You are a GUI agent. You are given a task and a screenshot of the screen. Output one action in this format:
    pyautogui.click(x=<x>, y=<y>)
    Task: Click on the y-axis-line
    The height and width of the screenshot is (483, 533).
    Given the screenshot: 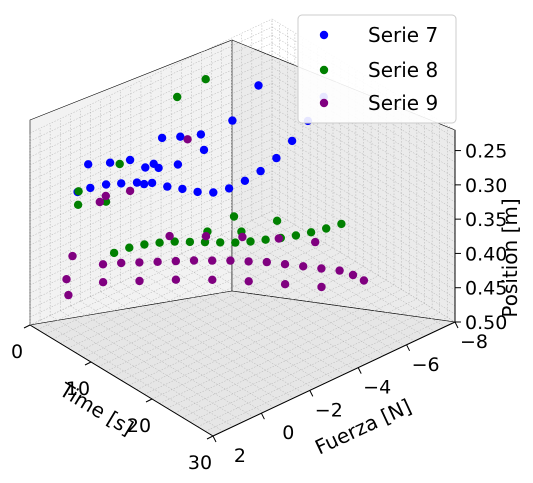 What is the action you would take?
    pyautogui.click(x=334, y=379)
    